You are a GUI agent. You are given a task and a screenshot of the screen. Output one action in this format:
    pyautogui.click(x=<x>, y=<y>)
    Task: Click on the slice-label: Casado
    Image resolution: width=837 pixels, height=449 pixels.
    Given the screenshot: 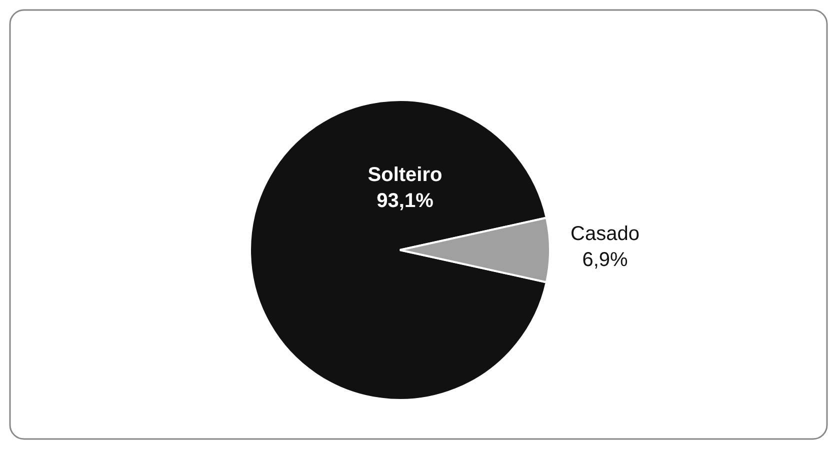 What is the action you would take?
    pyautogui.click(x=605, y=234)
    